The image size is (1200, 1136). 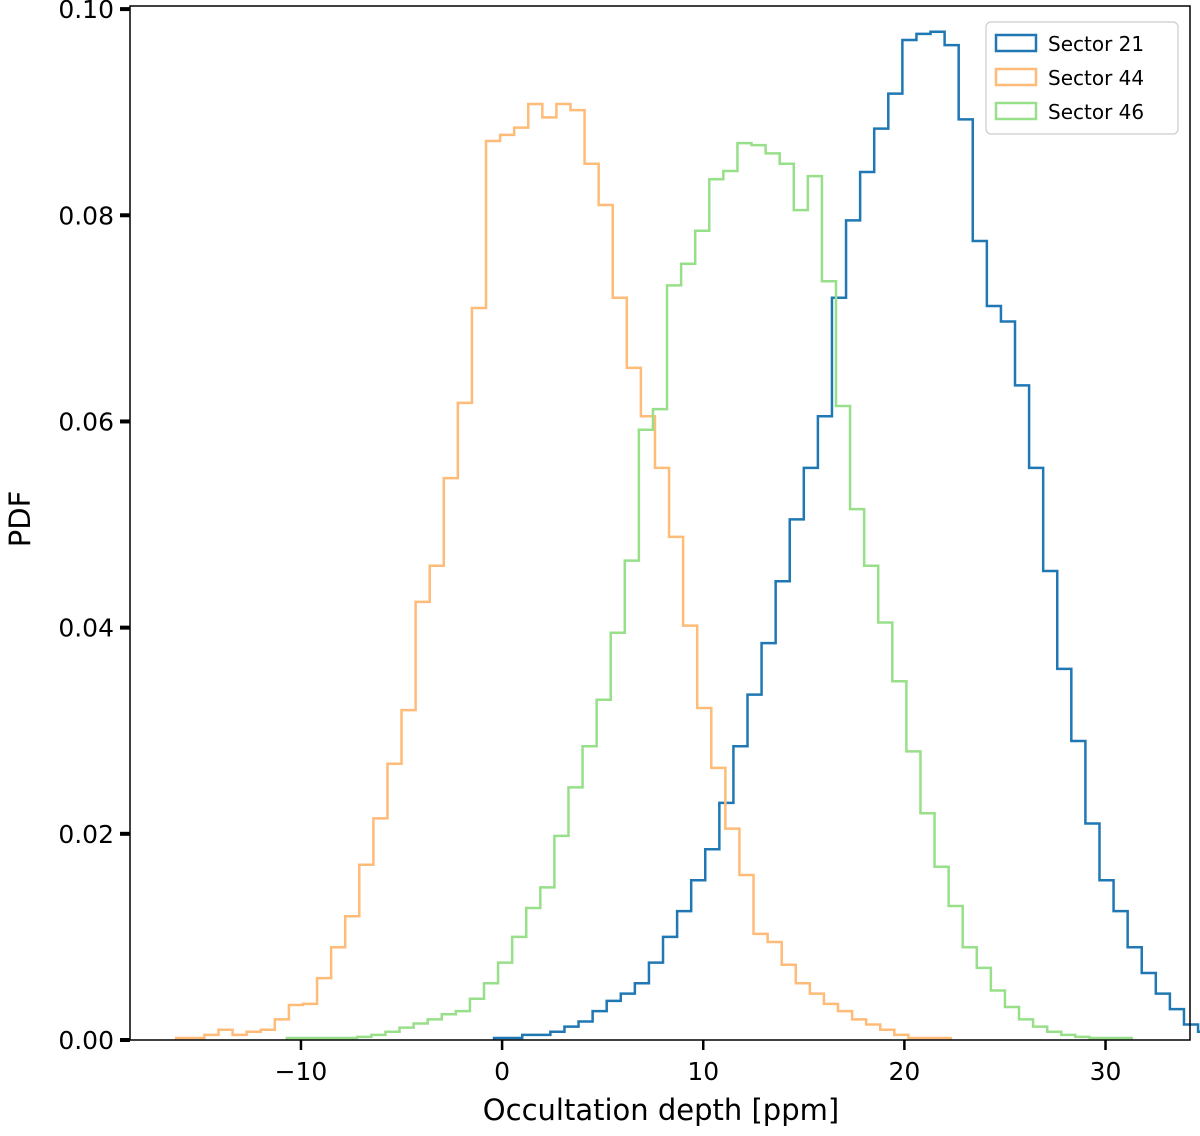 What do you see at coordinates (86, 628) in the screenshot?
I see `y-tick-label: 0.04` at bounding box center [86, 628].